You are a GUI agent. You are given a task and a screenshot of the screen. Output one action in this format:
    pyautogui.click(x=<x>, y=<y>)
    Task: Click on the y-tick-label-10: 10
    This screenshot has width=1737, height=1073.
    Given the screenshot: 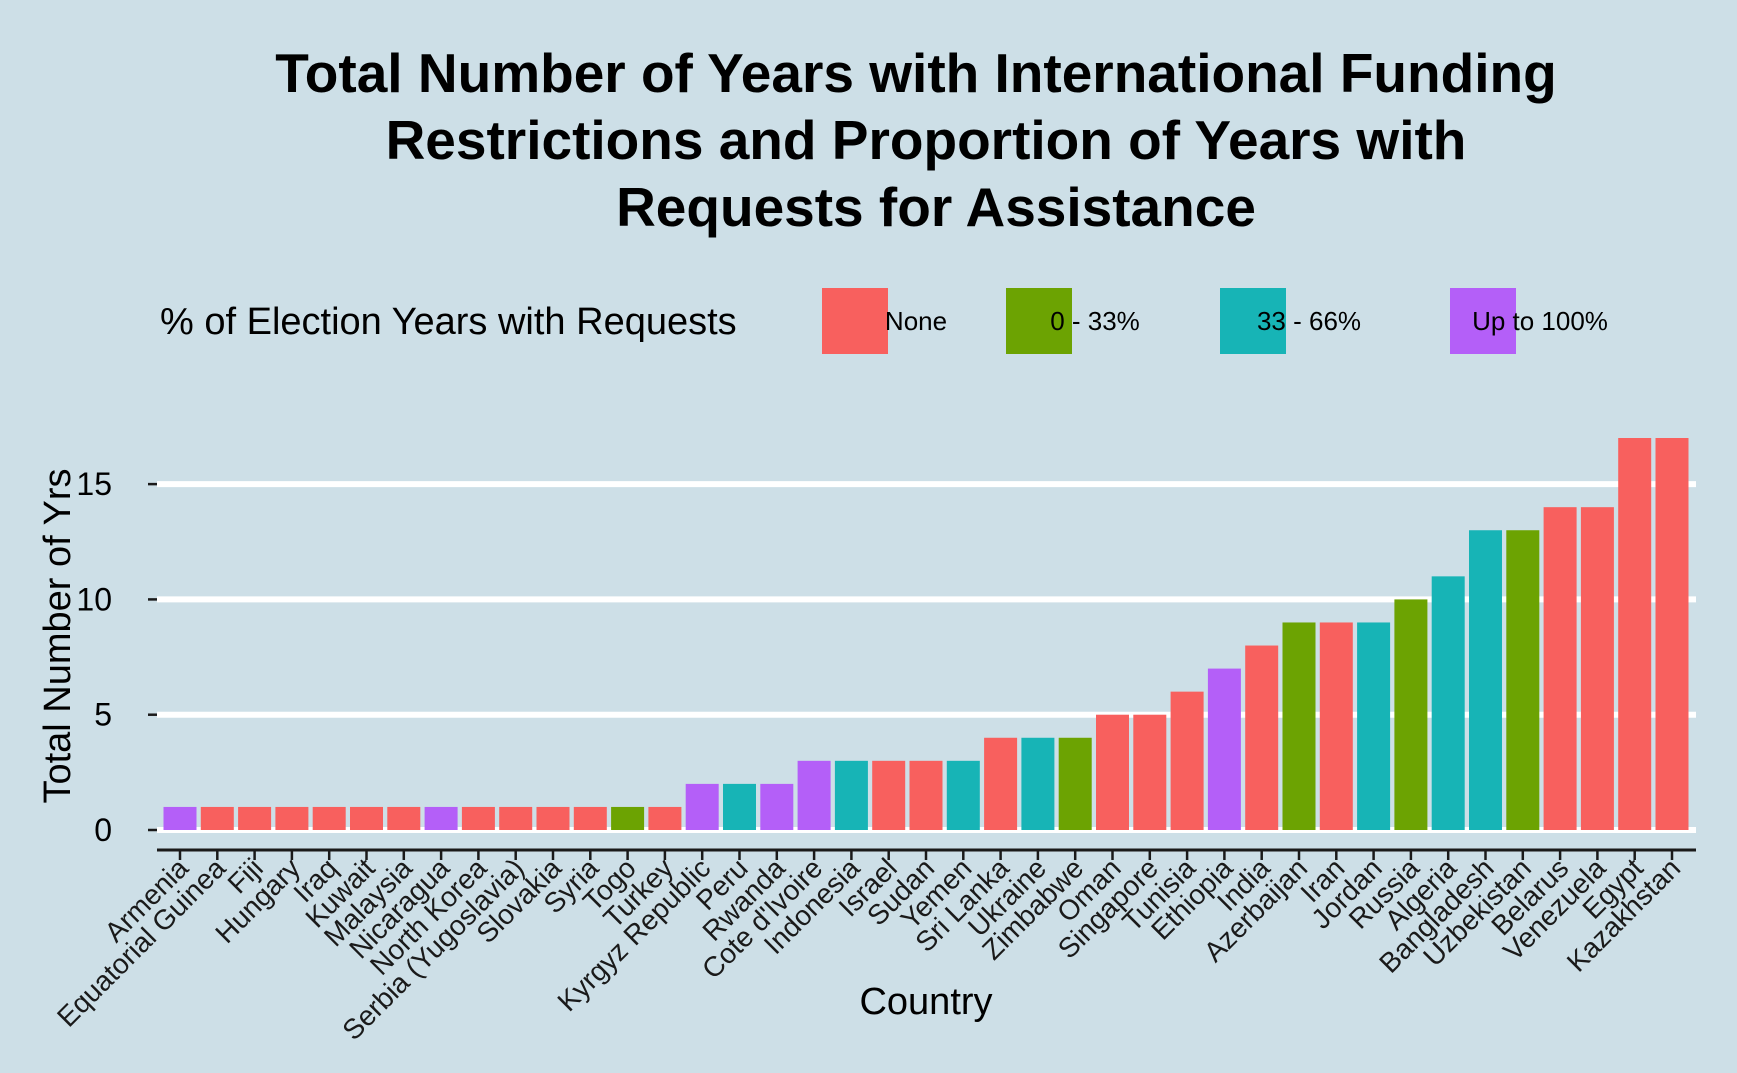 What is the action you would take?
    pyautogui.click(x=94, y=599)
    